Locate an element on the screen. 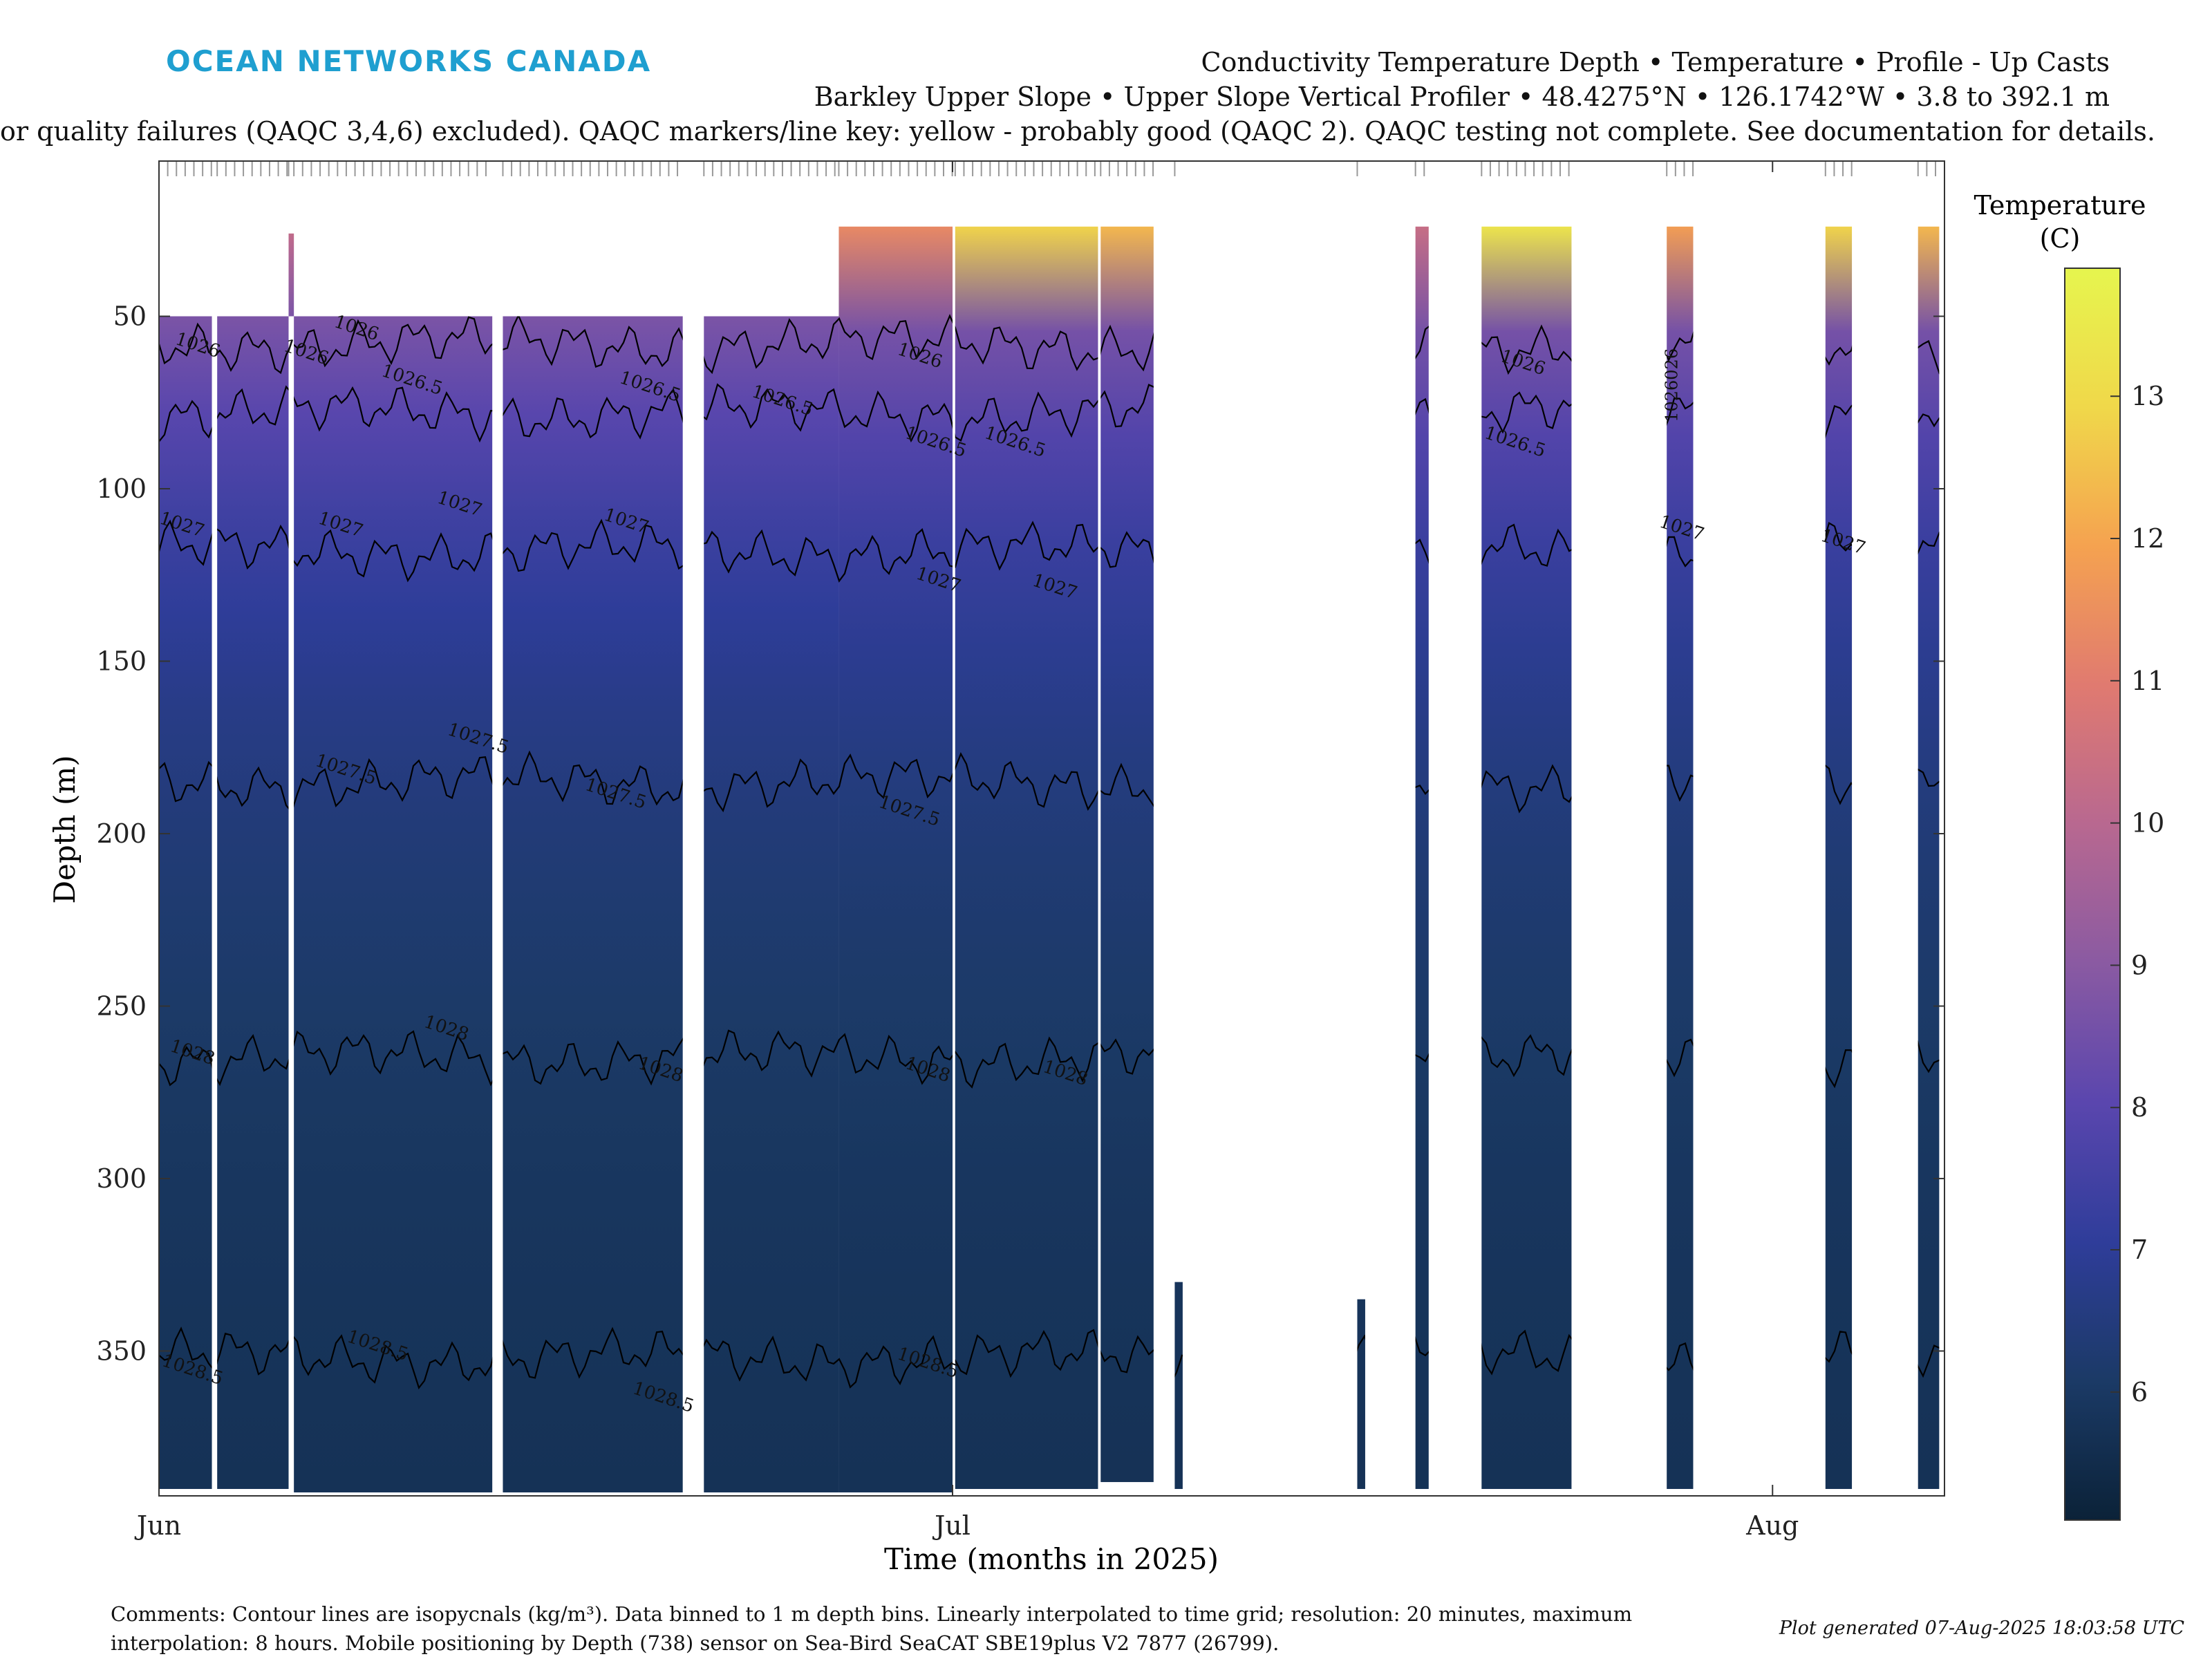 This screenshot has height=1659, width=2212. x-axis-label: Time (months in 2025) is located at coordinates (1051, 1559).